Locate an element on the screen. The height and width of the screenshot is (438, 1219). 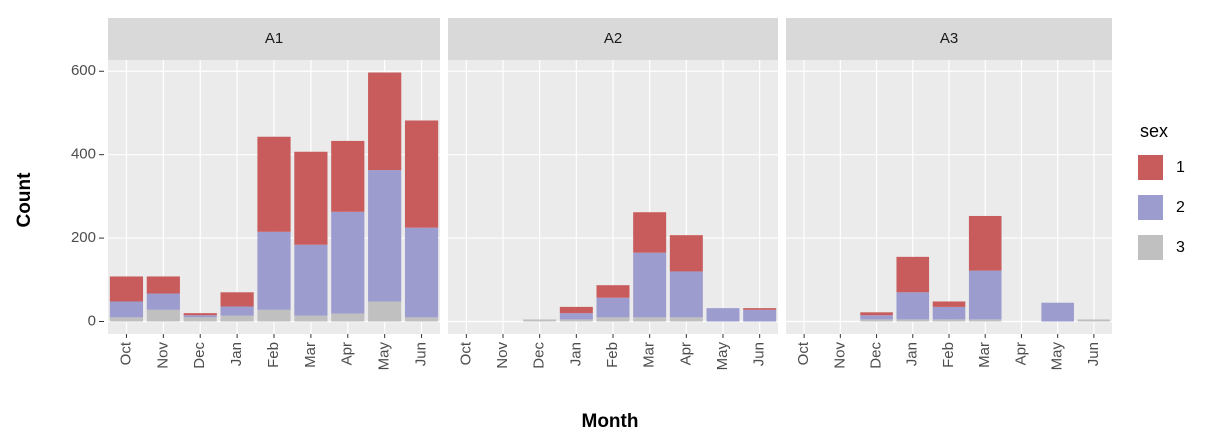
panel-title: A3 is located at coordinates (949, 38).